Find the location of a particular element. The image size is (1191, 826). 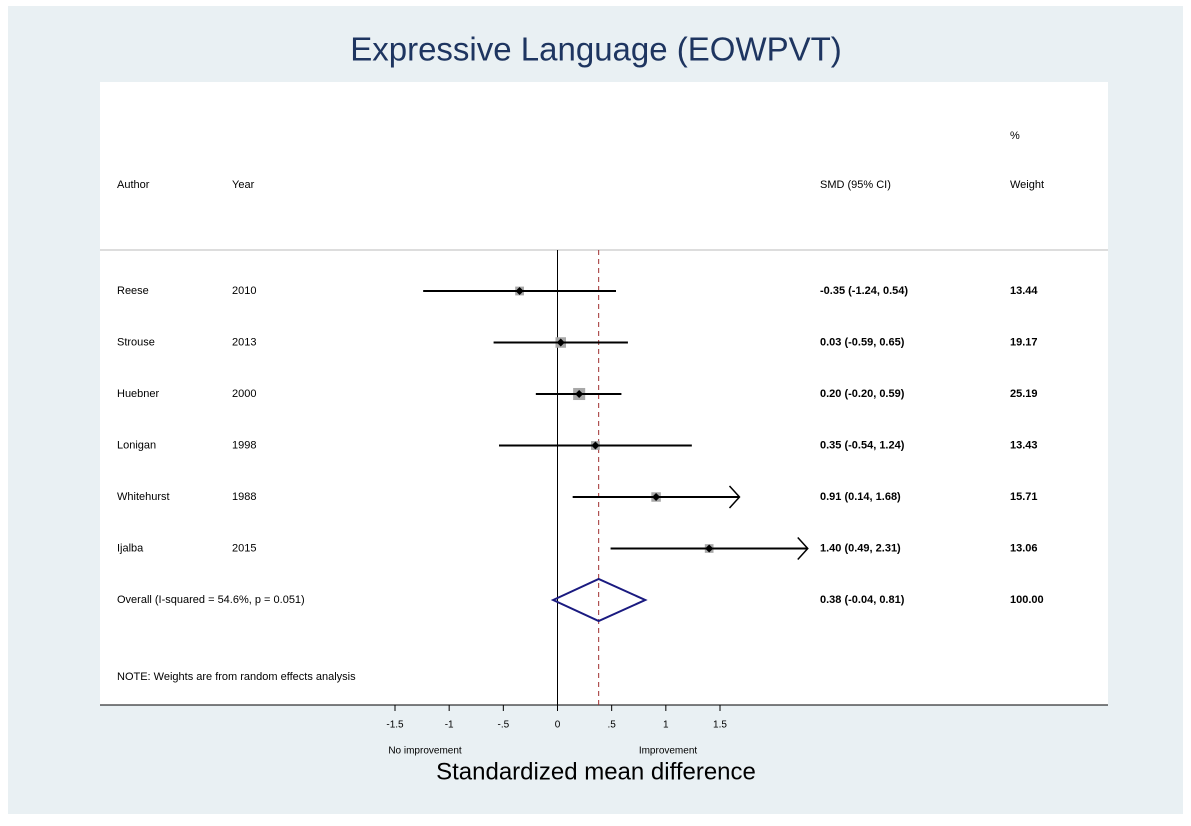

x-right-label: Improvement is located at coordinates (668, 751).